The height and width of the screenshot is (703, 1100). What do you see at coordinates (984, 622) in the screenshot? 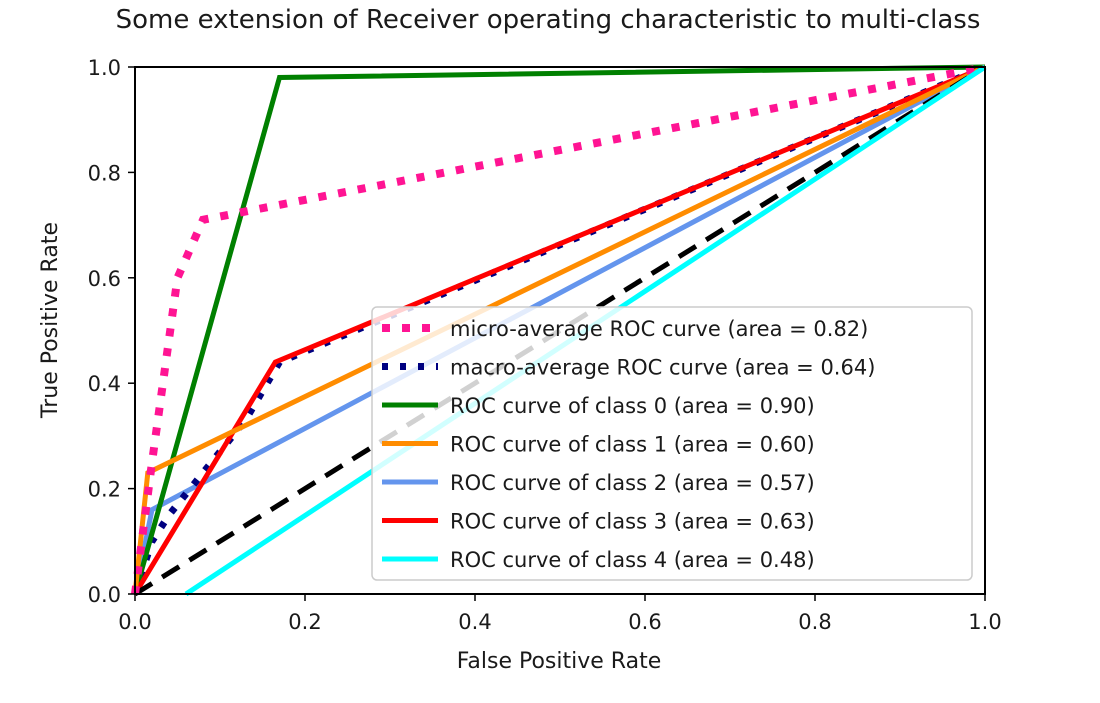
I see `x-tick-label: 1.0` at bounding box center [984, 622].